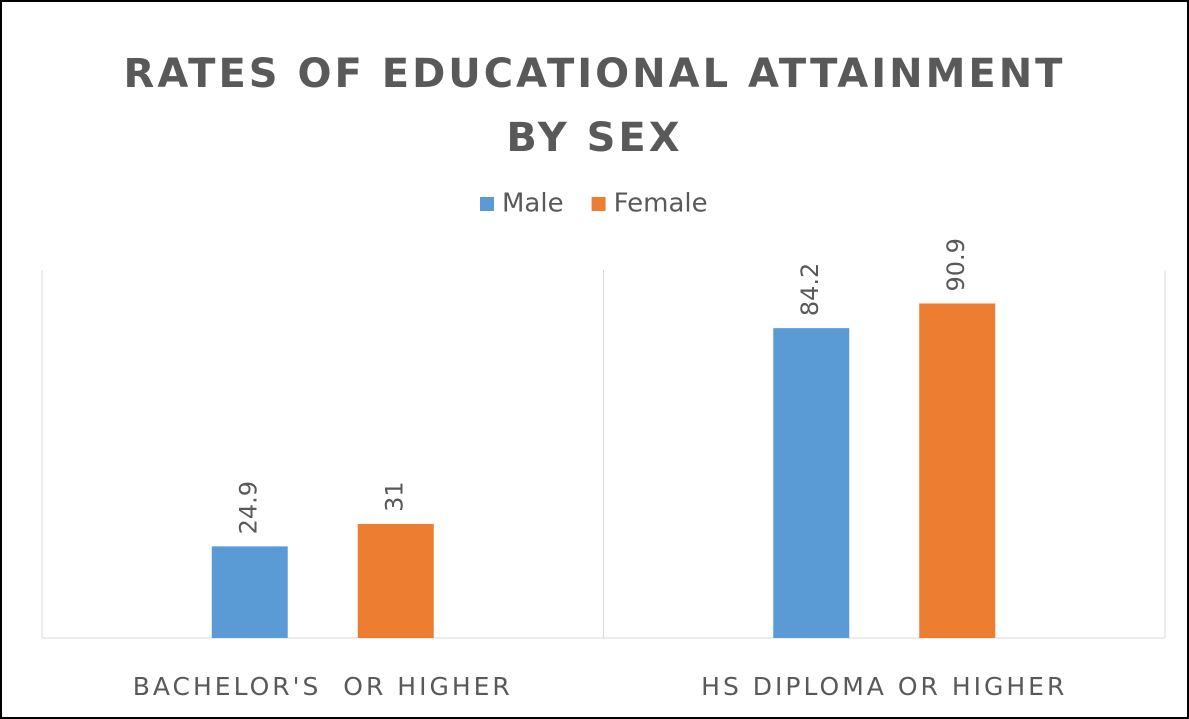 The height and width of the screenshot is (719, 1189). I want to click on legend-label: Male, so click(533, 204).